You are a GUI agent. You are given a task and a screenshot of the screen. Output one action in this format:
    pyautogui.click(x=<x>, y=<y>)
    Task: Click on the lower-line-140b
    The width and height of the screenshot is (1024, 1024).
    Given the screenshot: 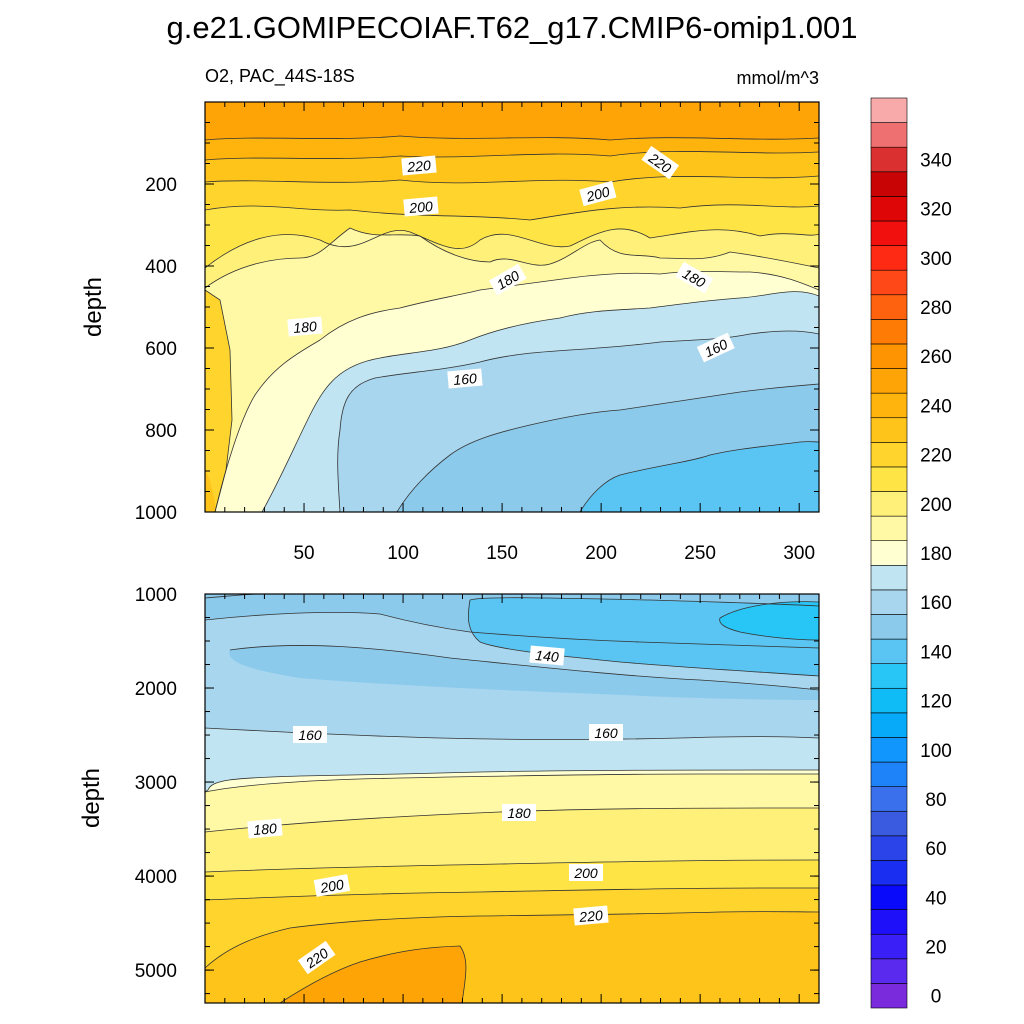 What is the action you would take?
    pyautogui.click(x=643, y=638)
    